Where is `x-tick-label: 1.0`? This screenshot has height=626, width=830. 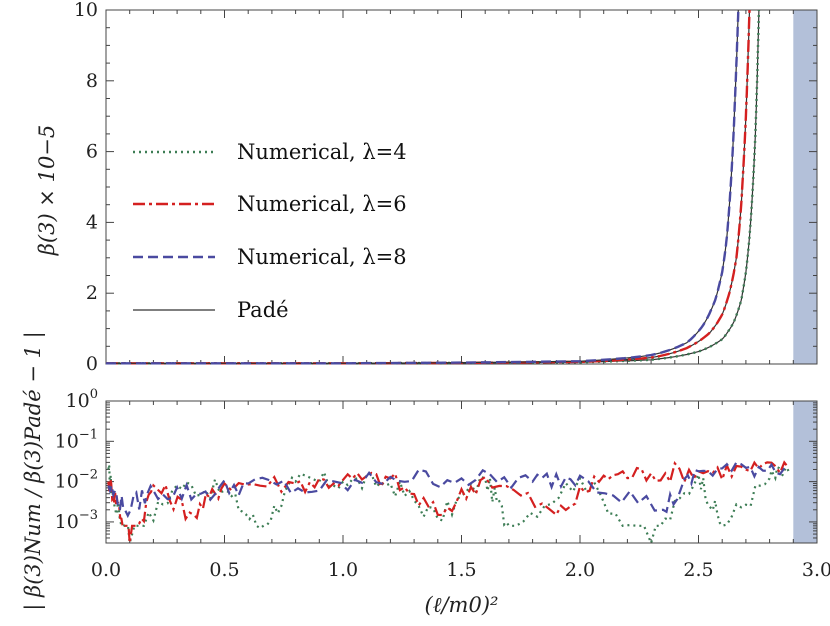 x-tick-label: 1.0 is located at coordinates (343, 570).